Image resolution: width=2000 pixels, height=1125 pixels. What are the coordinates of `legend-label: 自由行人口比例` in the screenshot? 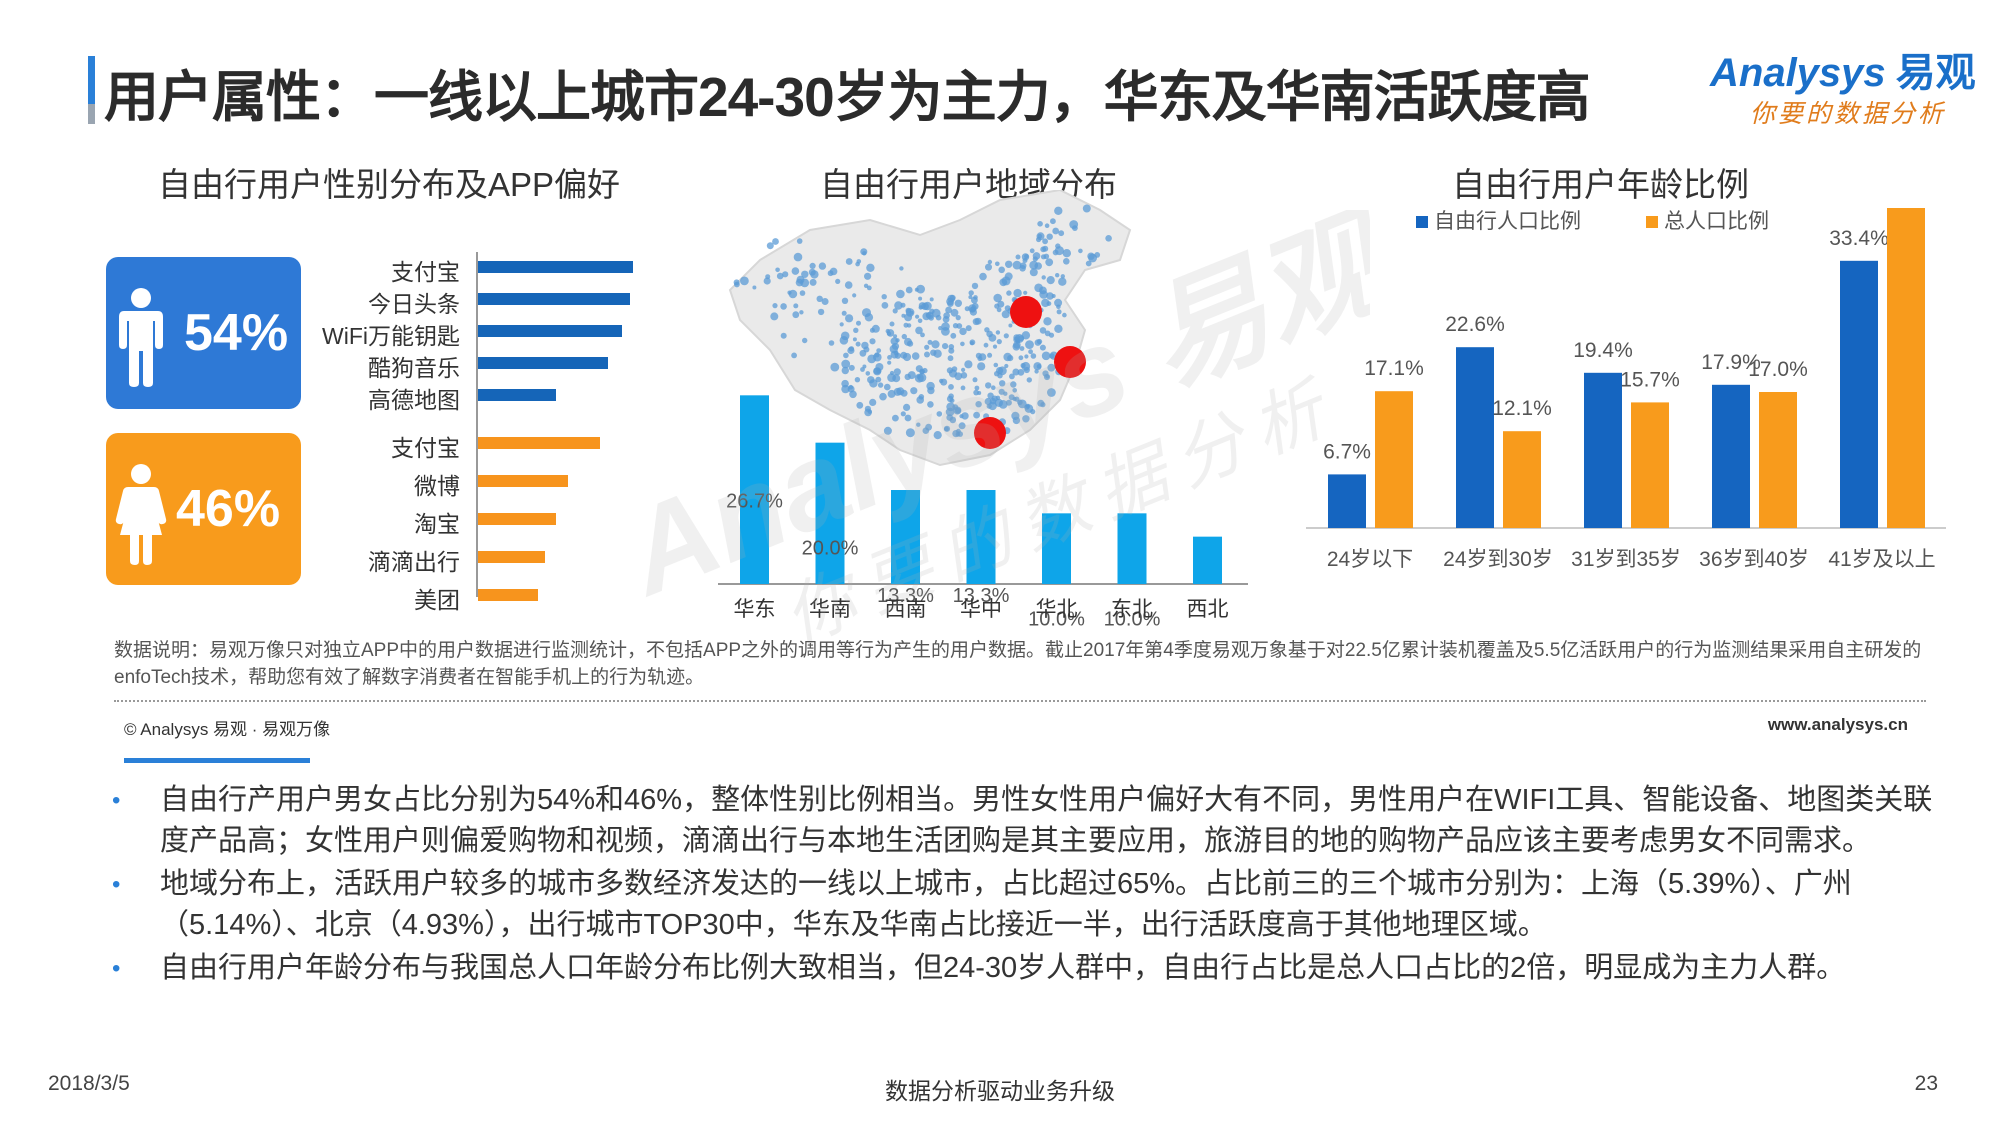 It's located at (1507, 221).